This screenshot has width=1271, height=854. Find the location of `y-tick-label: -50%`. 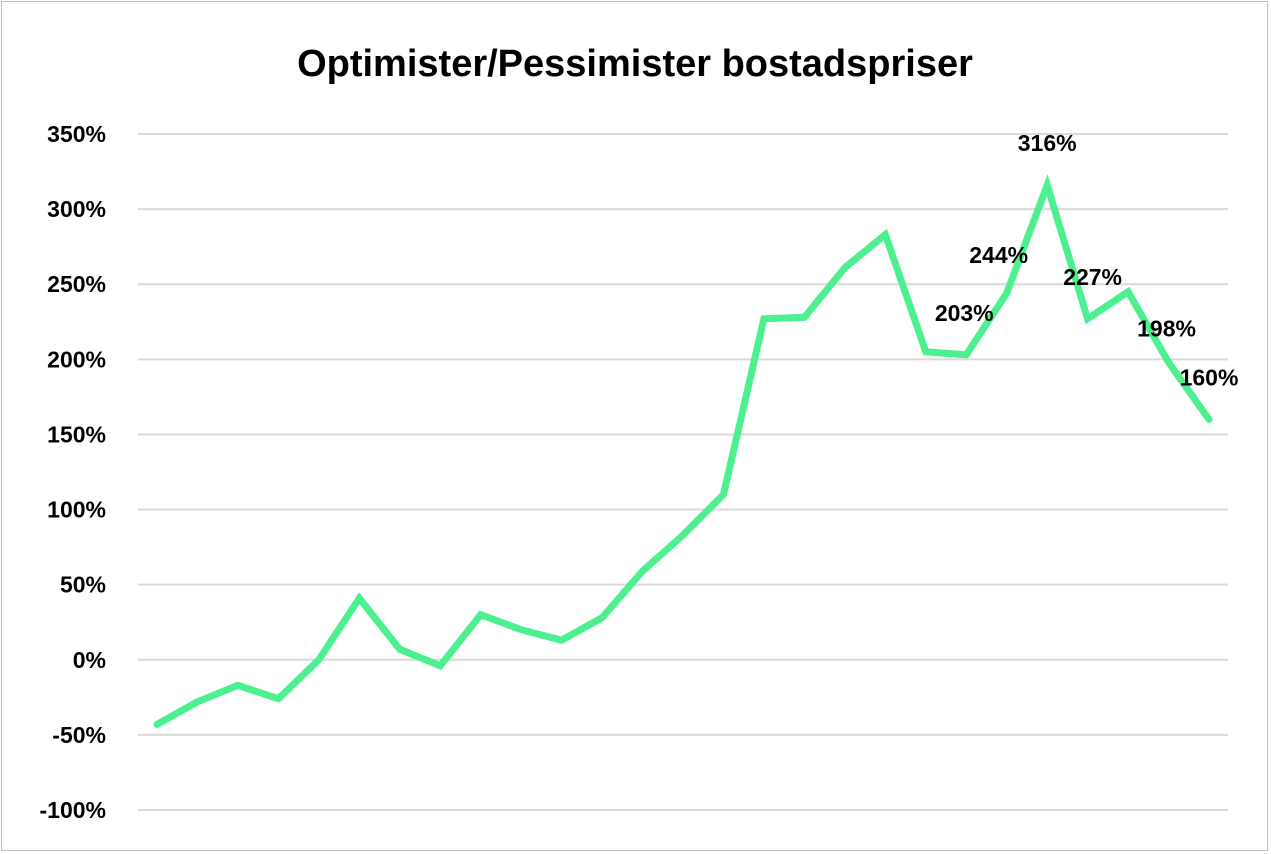

y-tick-label: -50% is located at coordinates (79, 735).